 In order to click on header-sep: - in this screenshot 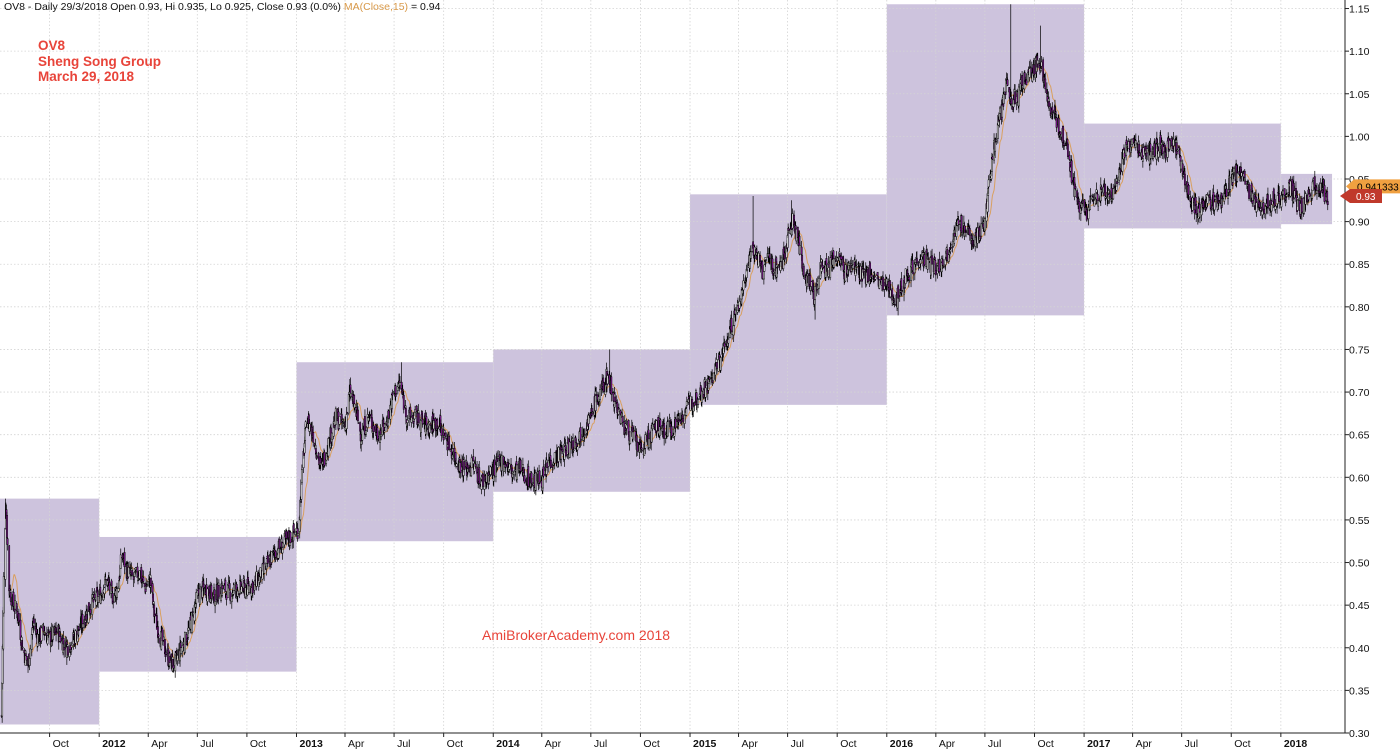, I will do `click(30, 7)`.